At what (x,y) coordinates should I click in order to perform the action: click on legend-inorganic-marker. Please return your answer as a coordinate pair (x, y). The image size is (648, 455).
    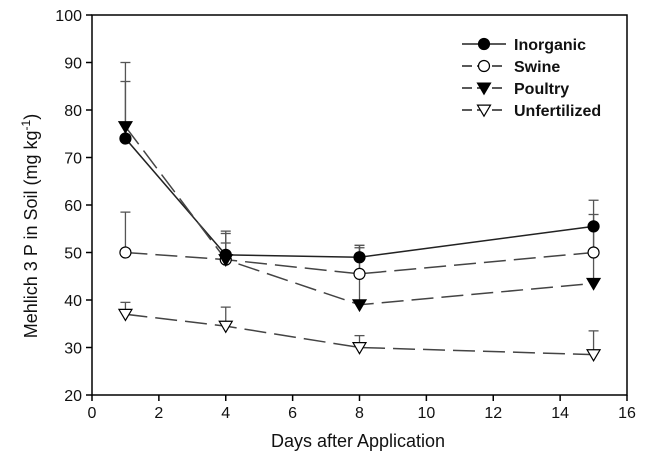
    Looking at the image, I should click on (484, 44).